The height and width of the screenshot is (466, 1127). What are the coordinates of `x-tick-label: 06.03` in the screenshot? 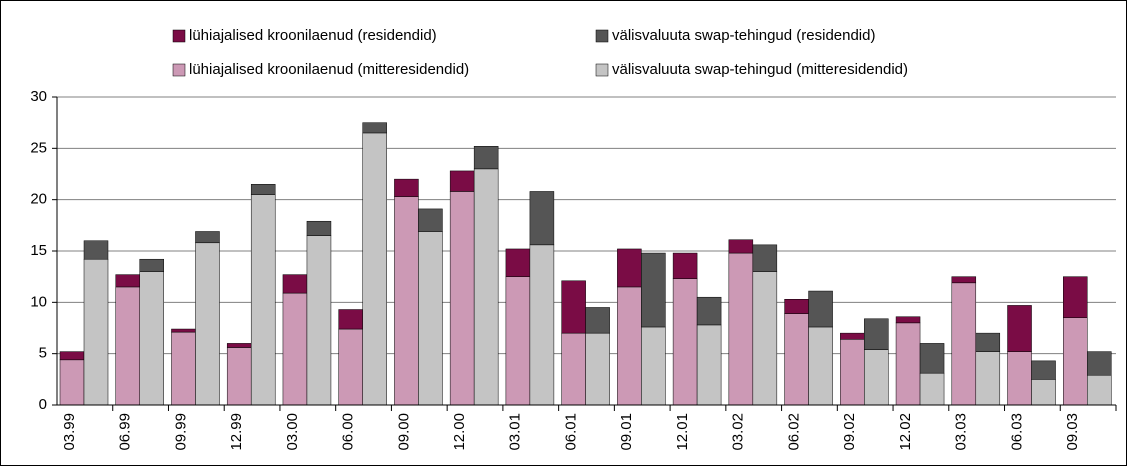 It's located at (1016, 432).